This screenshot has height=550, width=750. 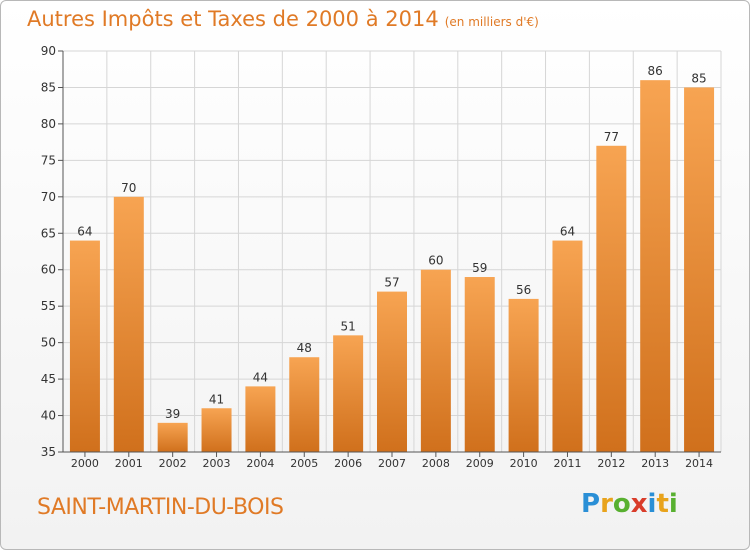 What do you see at coordinates (48, 233) in the screenshot?
I see `y-tick-label: 65` at bounding box center [48, 233].